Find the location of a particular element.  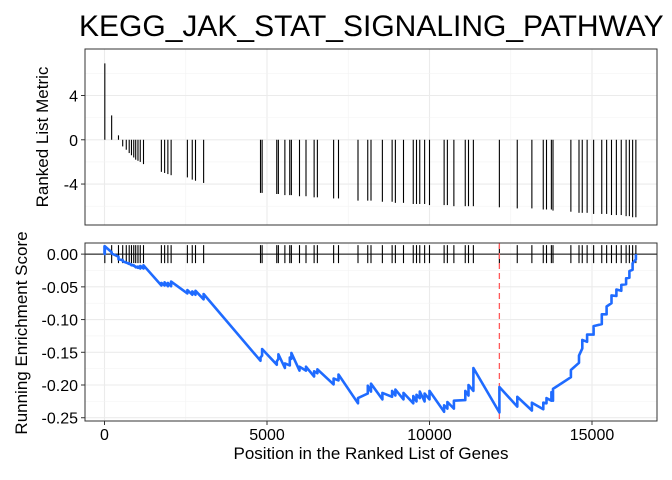

x-tick-label: 15000 is located at coordinates (592, 435).